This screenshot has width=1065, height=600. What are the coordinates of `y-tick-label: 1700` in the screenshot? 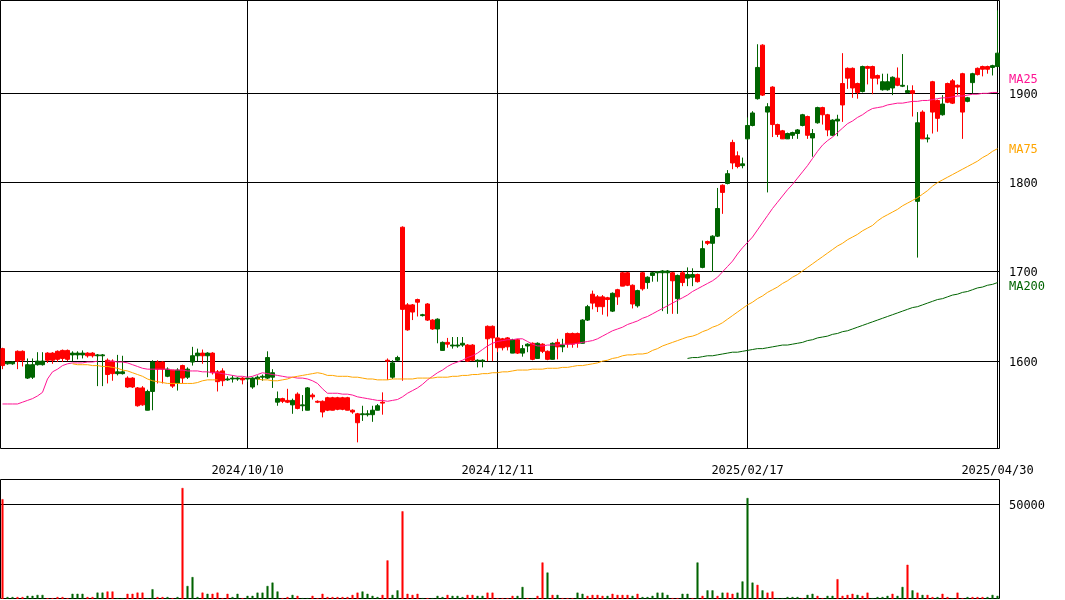 It's located at (1023, 272).